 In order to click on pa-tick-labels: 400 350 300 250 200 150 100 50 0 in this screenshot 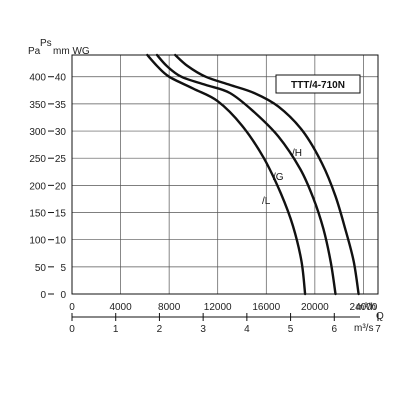, I will do `click(41, 187)`.